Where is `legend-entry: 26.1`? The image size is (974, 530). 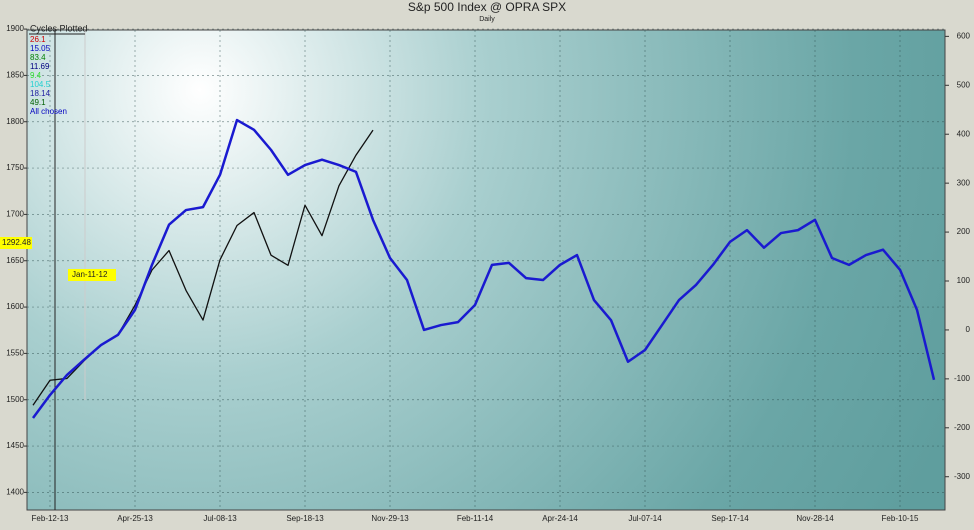
legend-entry: 26.1 is located at coordinates (38, 39).